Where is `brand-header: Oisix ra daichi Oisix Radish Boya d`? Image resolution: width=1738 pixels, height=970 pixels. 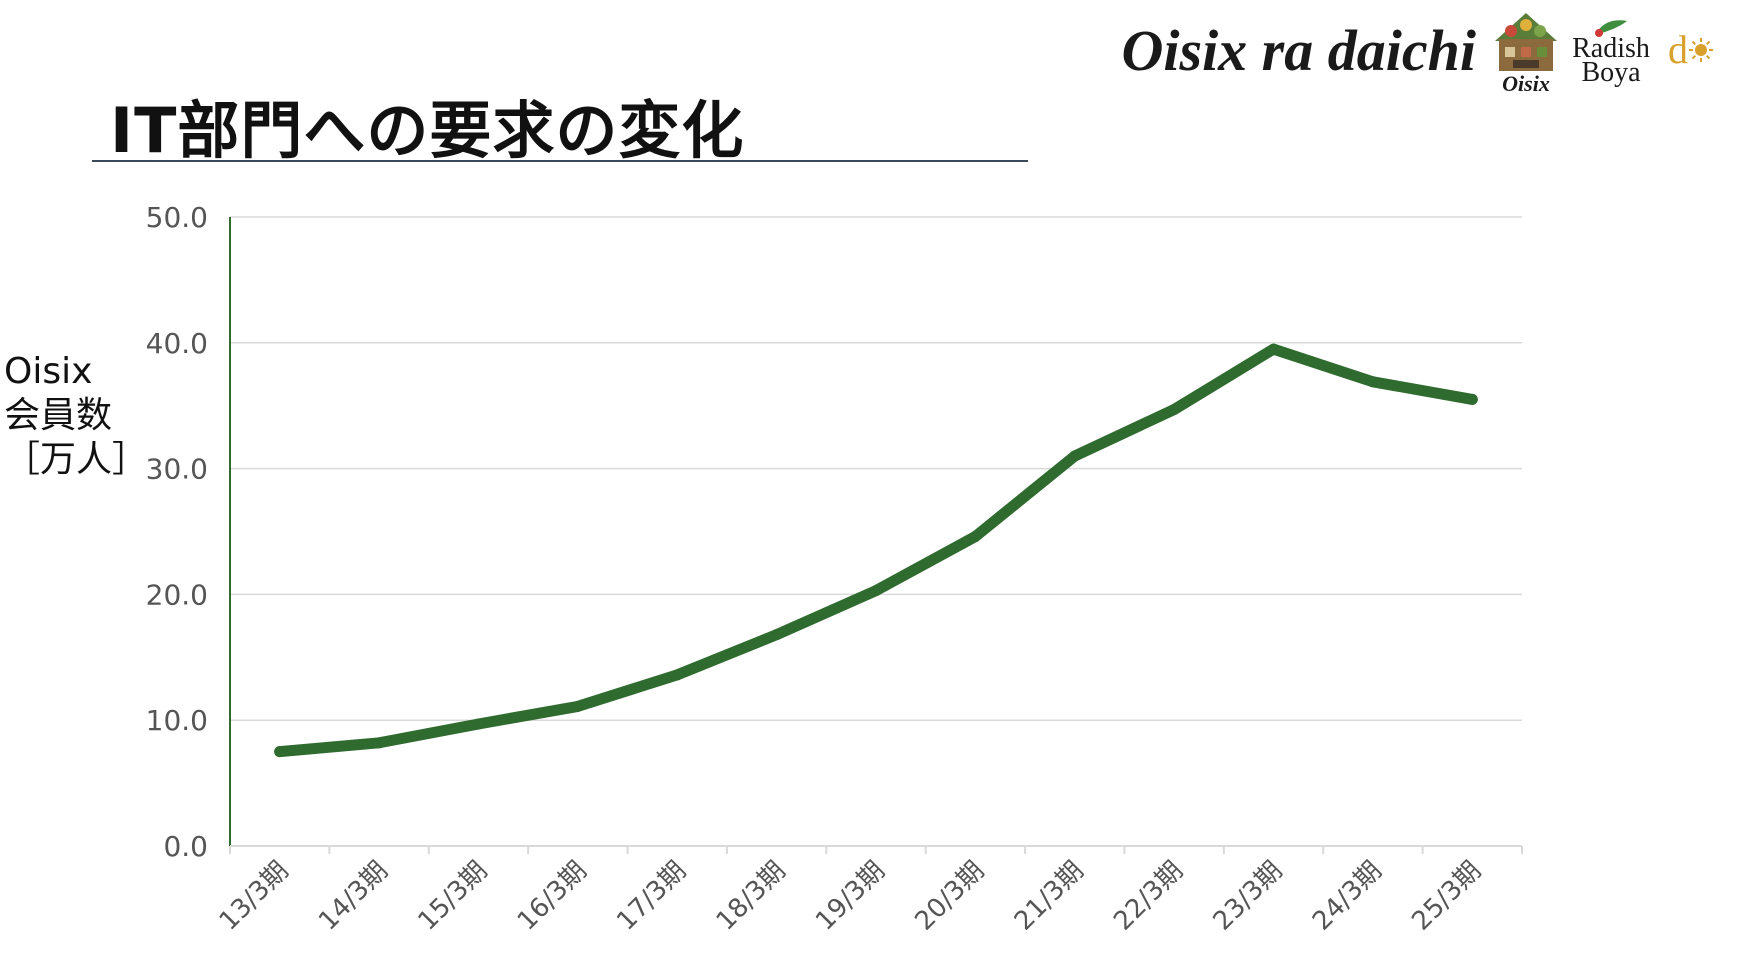 brand-header: Oisix ra daichi Oisix Radish Boya d is located at coordinates (1423, 50).